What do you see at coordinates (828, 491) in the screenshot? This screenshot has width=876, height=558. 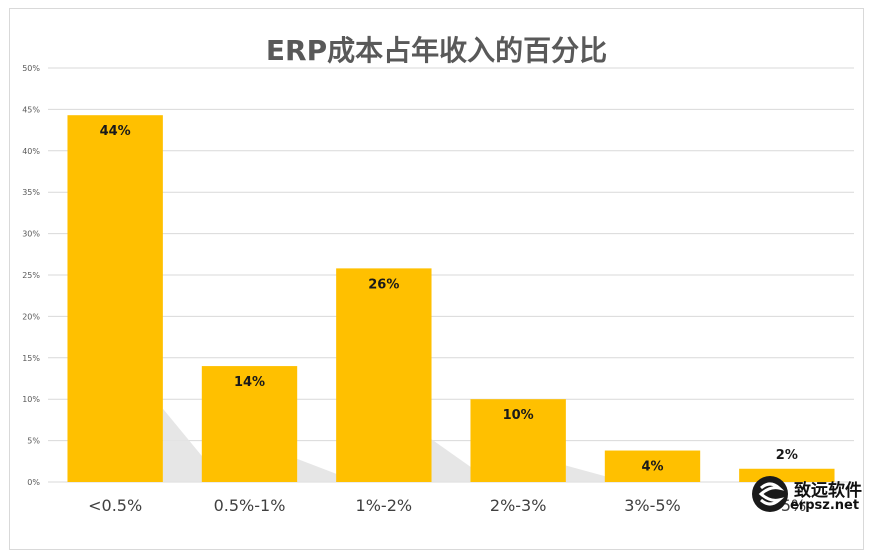 I see `watermark-name: 致远软件` at bounding box center [828, 491].